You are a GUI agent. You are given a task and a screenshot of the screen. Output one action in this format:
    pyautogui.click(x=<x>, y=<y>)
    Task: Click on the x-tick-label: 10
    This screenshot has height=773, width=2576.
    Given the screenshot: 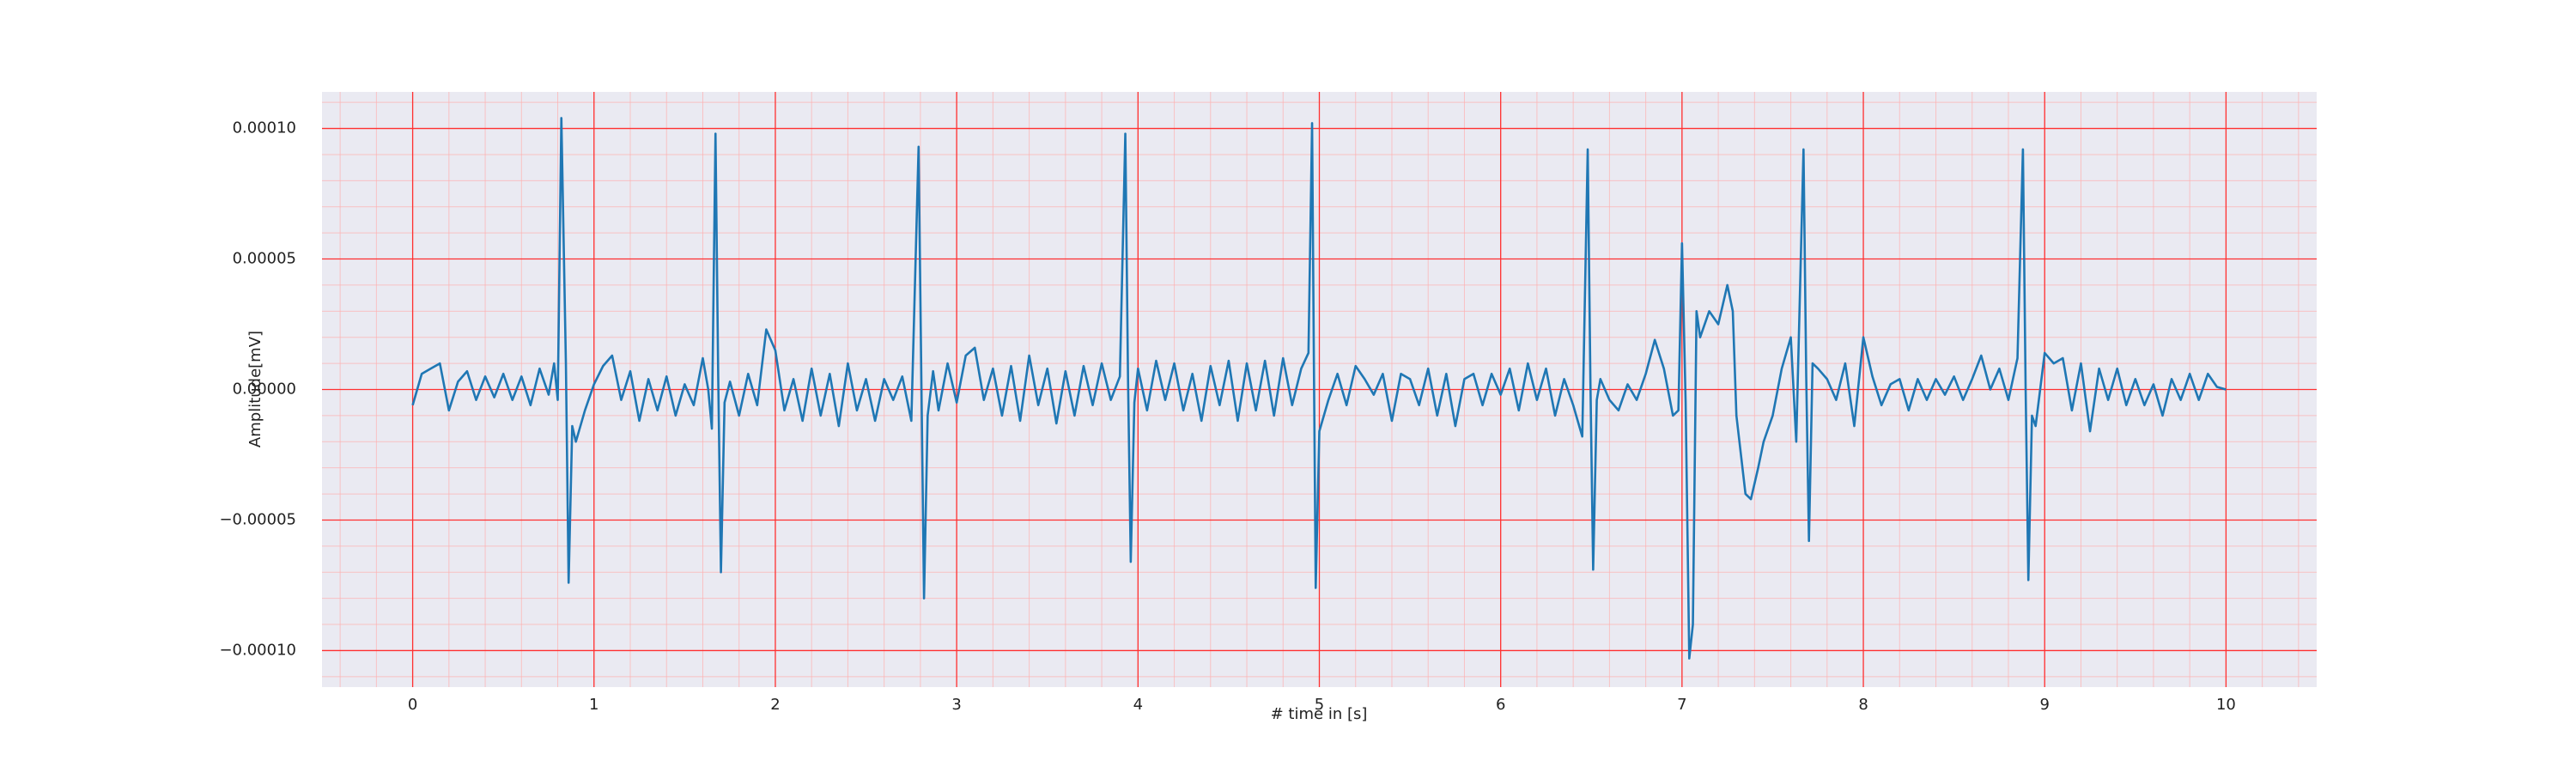 What is the action you would take?
    pyautogui.click(x=2226, y=705)
    